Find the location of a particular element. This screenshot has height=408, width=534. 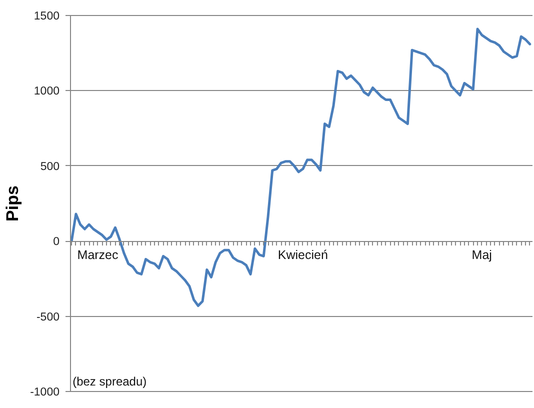

x-tick-label: Marzec is located at coordinates (97, 255).